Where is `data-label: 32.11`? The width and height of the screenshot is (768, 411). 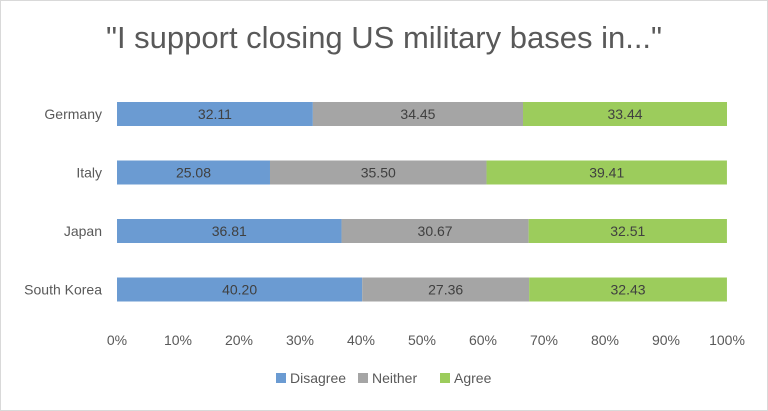
data-label: 32.11 is located at coordinates (215, 114).